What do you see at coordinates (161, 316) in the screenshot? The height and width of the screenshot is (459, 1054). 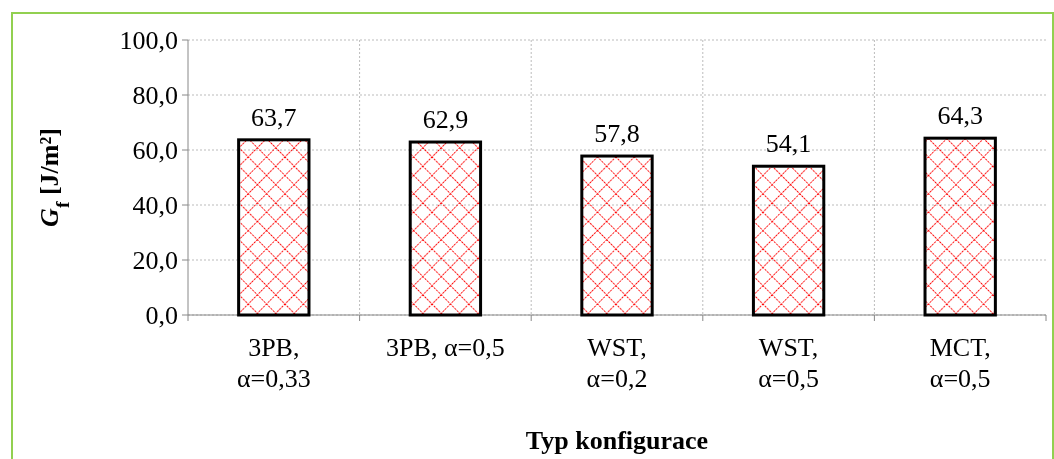 I see `y-tick-label: 0,0` at bounding box center [161, 316].